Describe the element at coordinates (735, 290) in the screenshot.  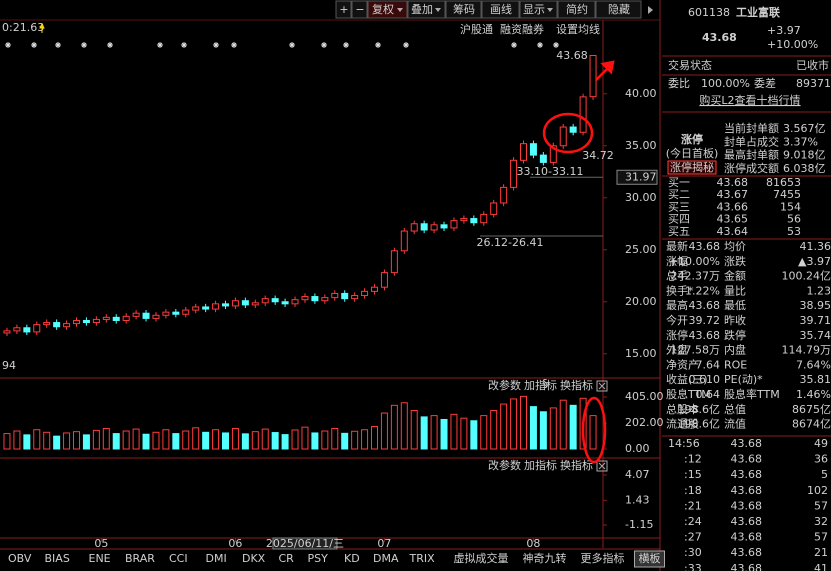
I see `label: 量比` at that location.